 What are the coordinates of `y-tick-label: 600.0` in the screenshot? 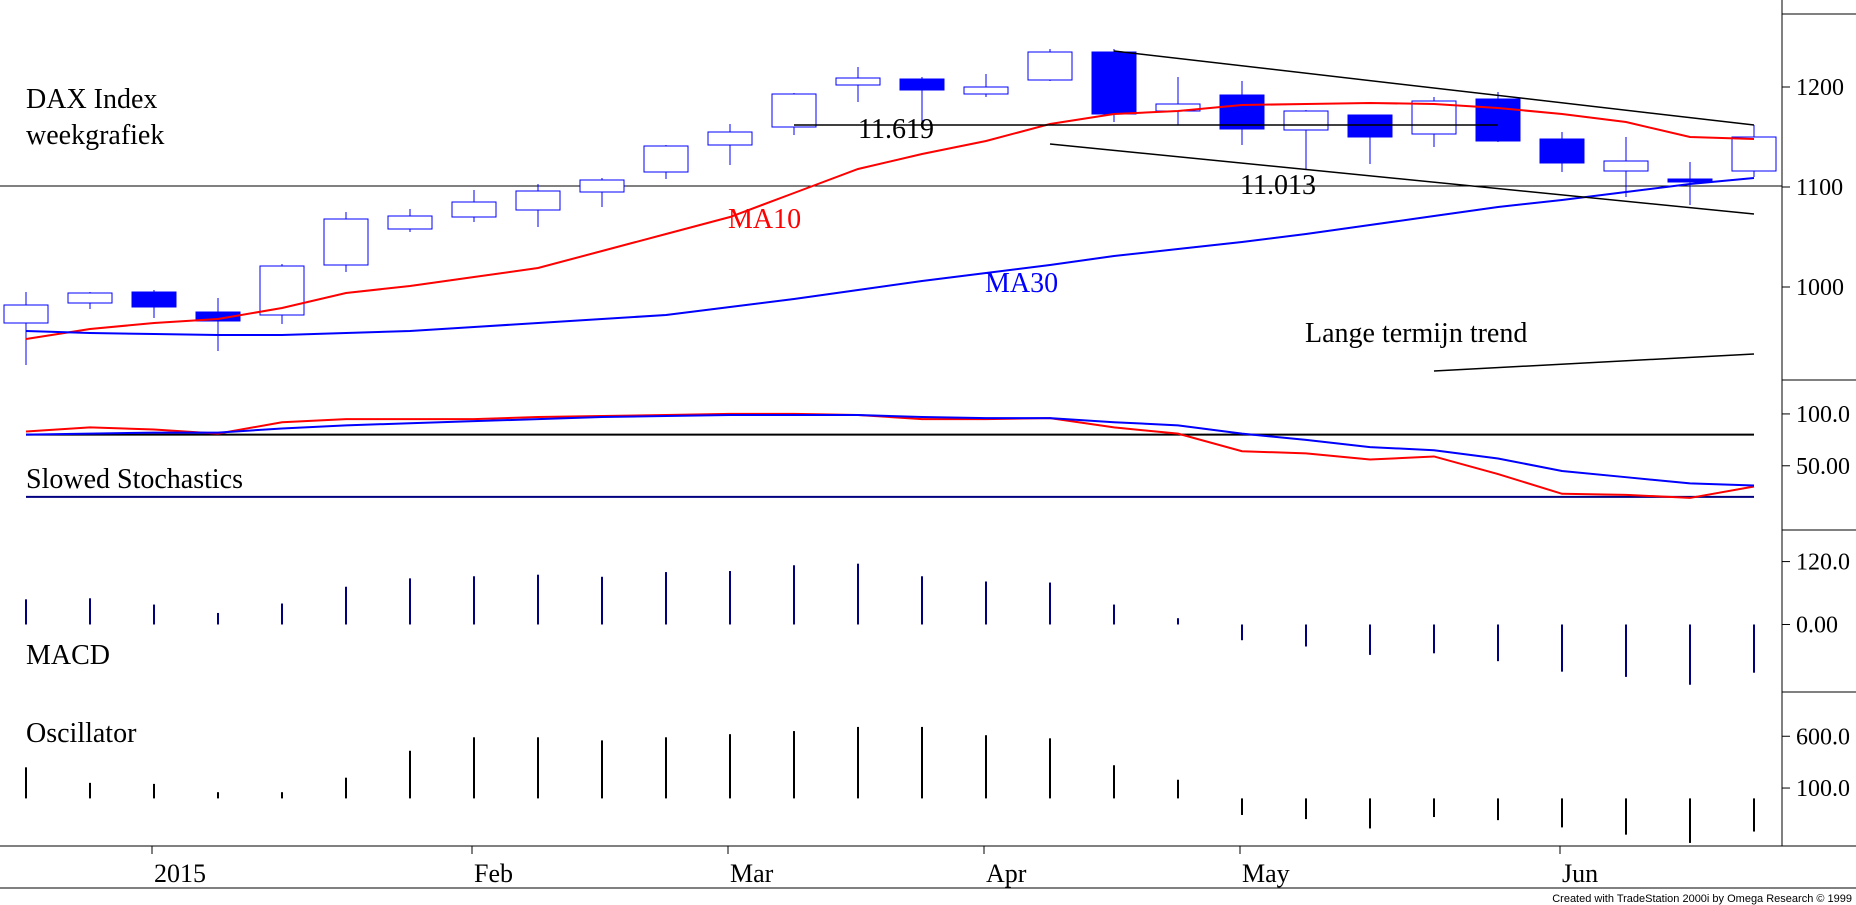 It's located at (1823, 737).